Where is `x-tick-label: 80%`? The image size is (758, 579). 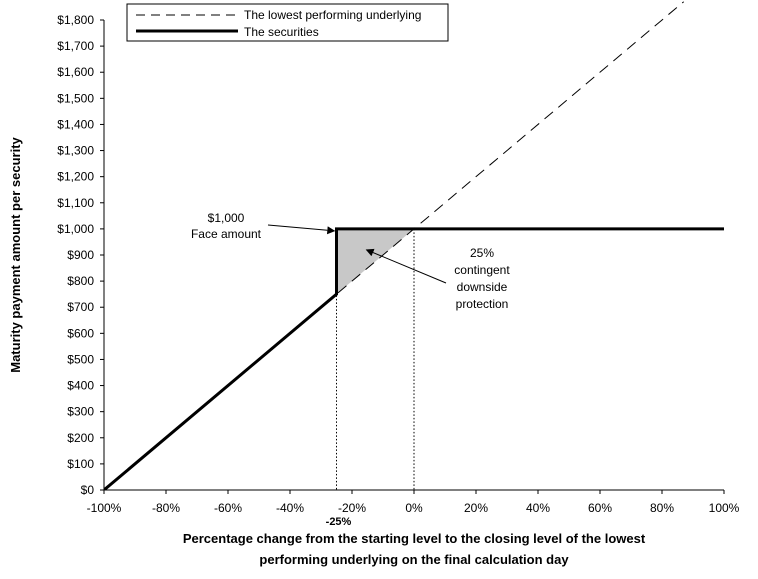 x-tick-label: 80% is located at coordinates (662, 508).